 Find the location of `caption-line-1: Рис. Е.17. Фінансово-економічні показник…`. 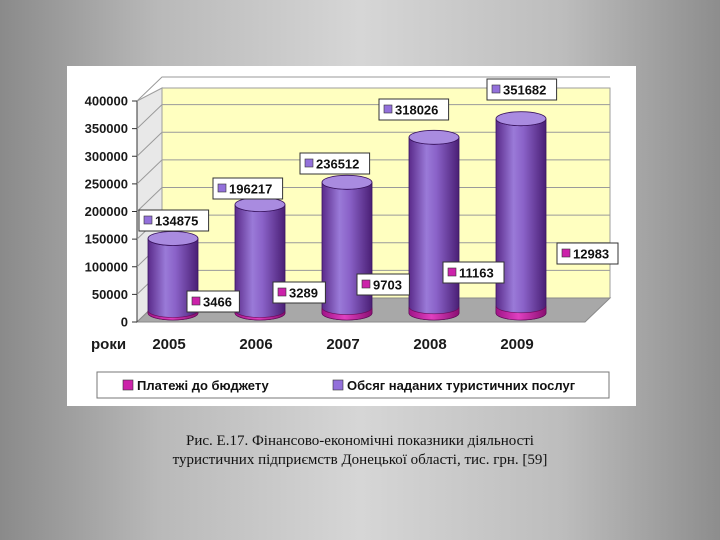

caption-line-1: Рис. Е.17. Фінансово-економічні показник… is located at coordinates (360, 441).